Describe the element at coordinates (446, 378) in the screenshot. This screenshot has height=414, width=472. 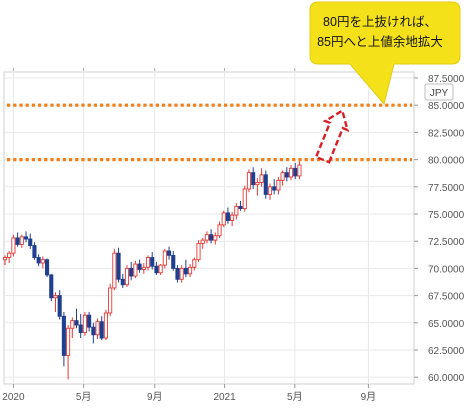
I see `y-tick-label: 60.0000` at that location.